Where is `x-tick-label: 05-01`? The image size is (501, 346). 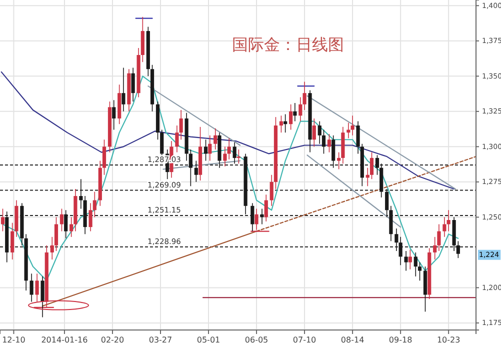
x-tick-label: 05-01 is located at coordinates (208, 340).